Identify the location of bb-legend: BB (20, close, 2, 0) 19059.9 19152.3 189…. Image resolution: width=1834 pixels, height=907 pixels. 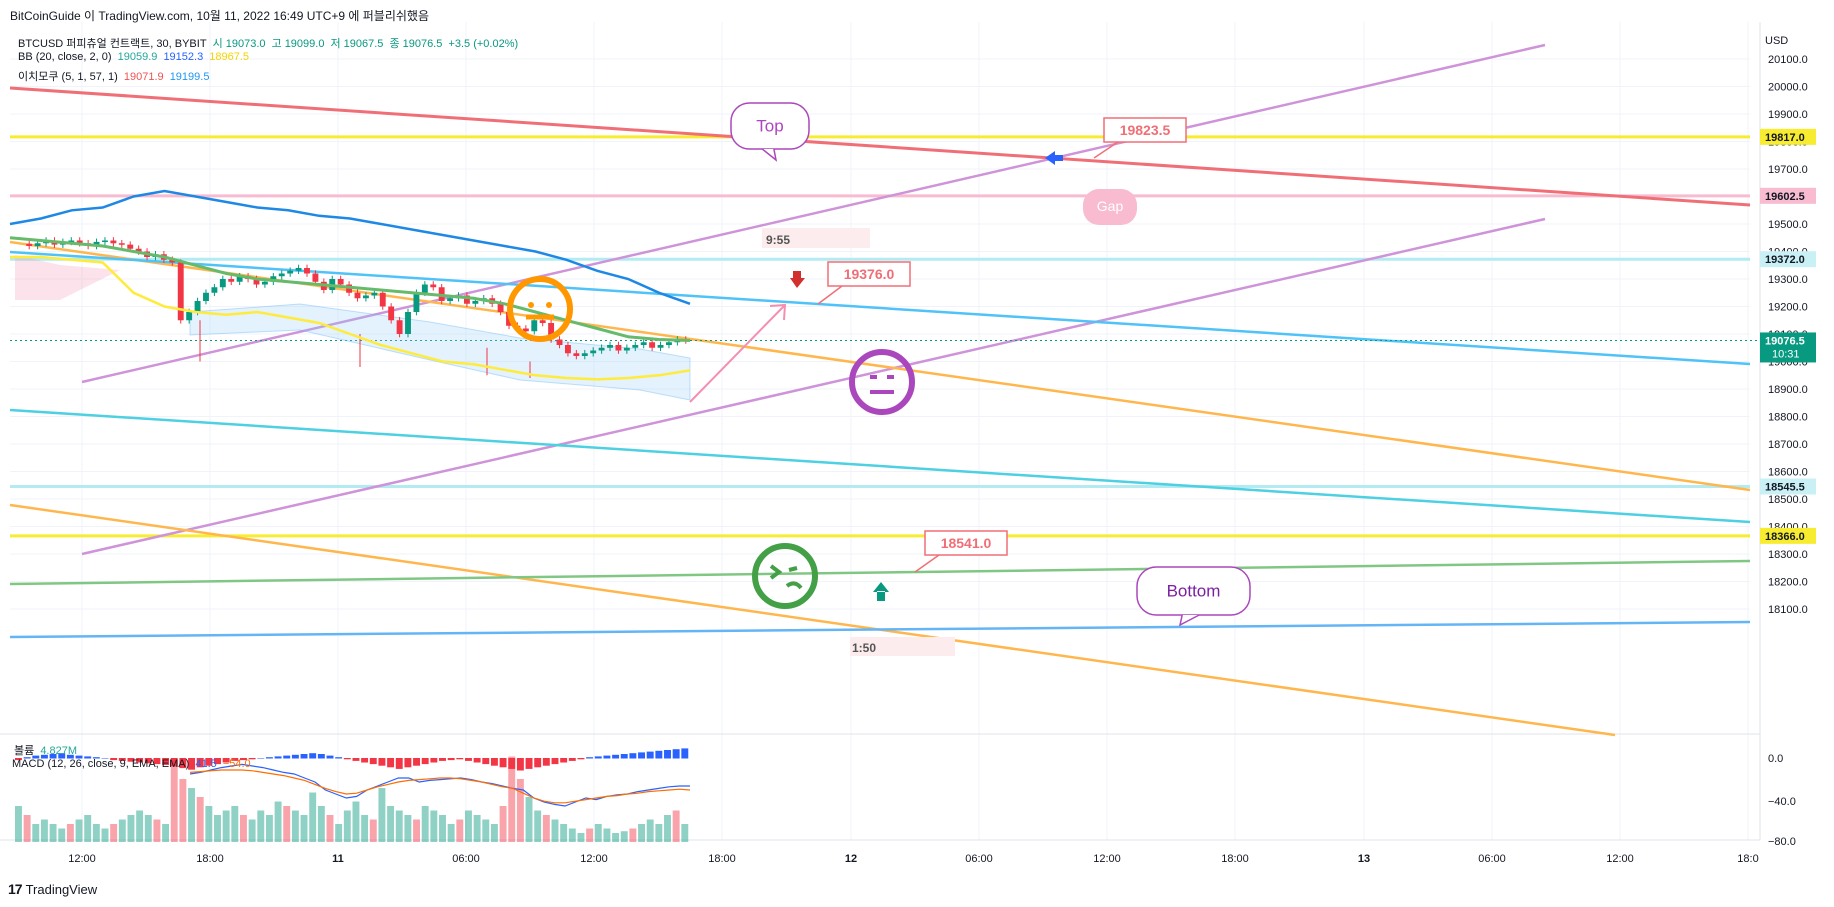
(135, 57).